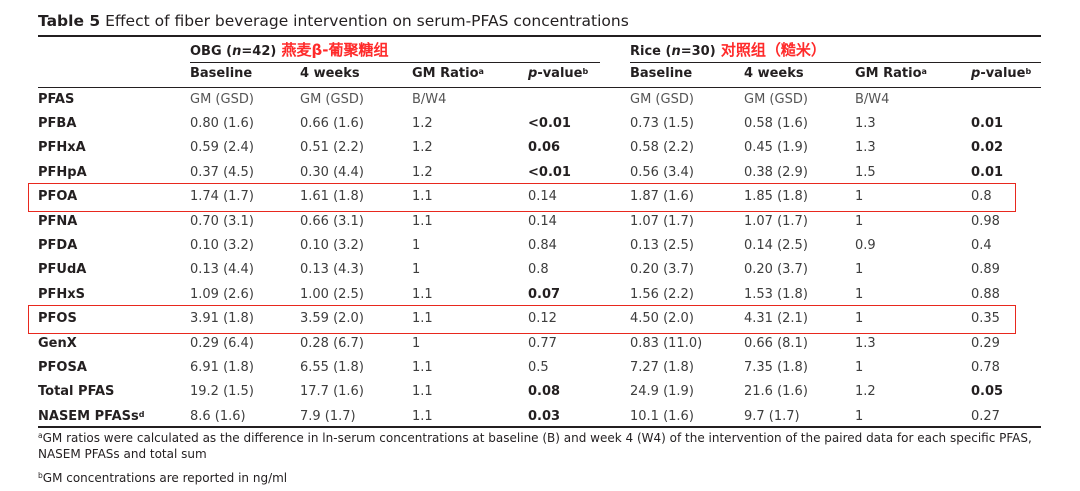 The image size is (1080, 491). Describe the element at coordinates (58, 197) in the screenshot. I see `row-label-text: PFOA` at that location.